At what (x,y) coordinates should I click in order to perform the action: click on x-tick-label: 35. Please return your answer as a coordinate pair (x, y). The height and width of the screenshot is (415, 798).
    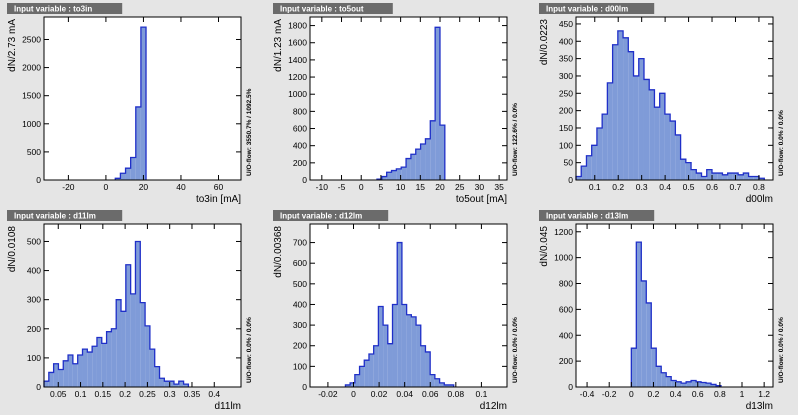
    Looking at the image, I should click on (499, 187).